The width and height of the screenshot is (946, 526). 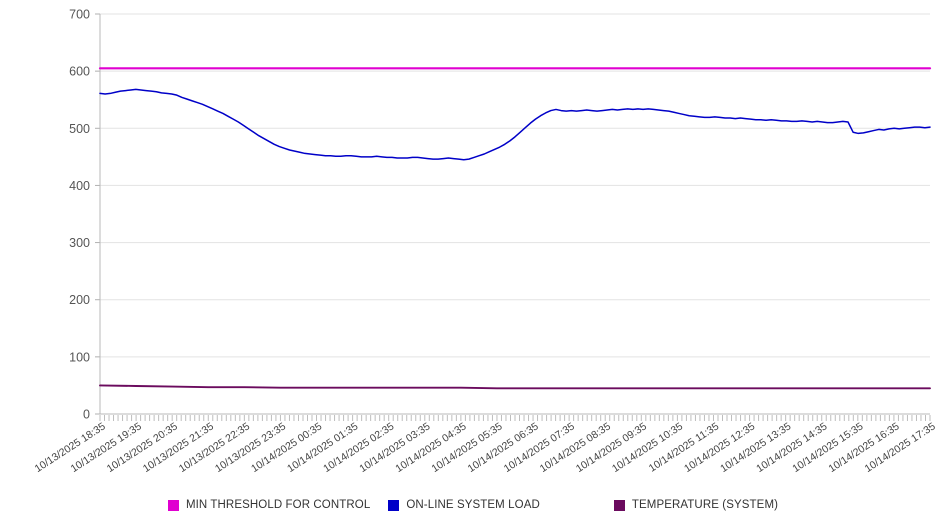 I want to click on legend-item-temperature-system: TEMPERATURE (SYSTEM), so click(x=696, y=505).